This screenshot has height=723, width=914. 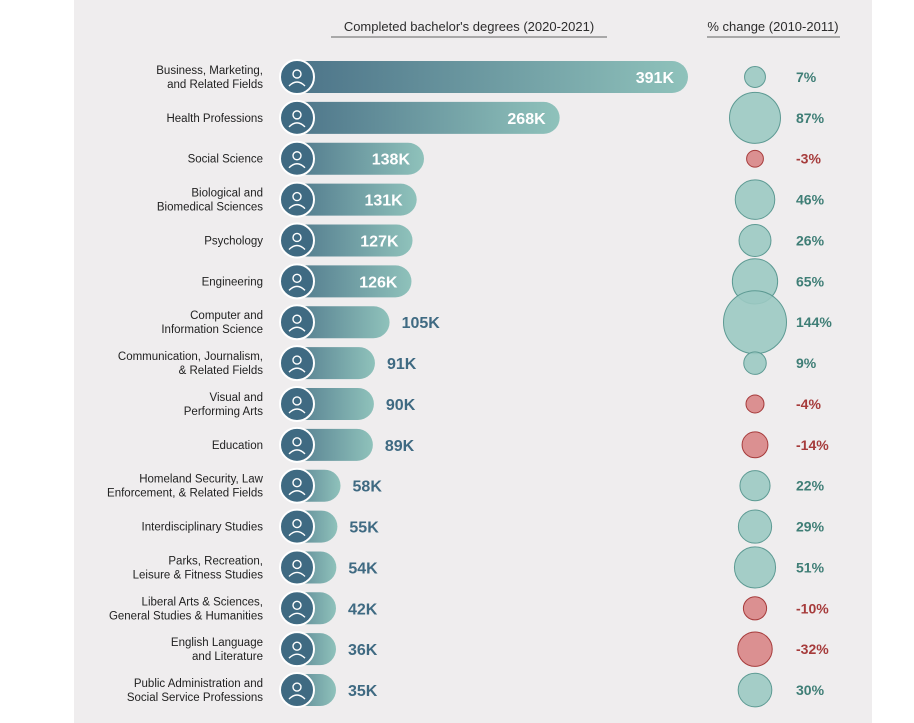 What do you see at coordinates (520, 444) in the screenshot?
I see `bar-row: Education 89K -14%` at bounding box center [520, 444].